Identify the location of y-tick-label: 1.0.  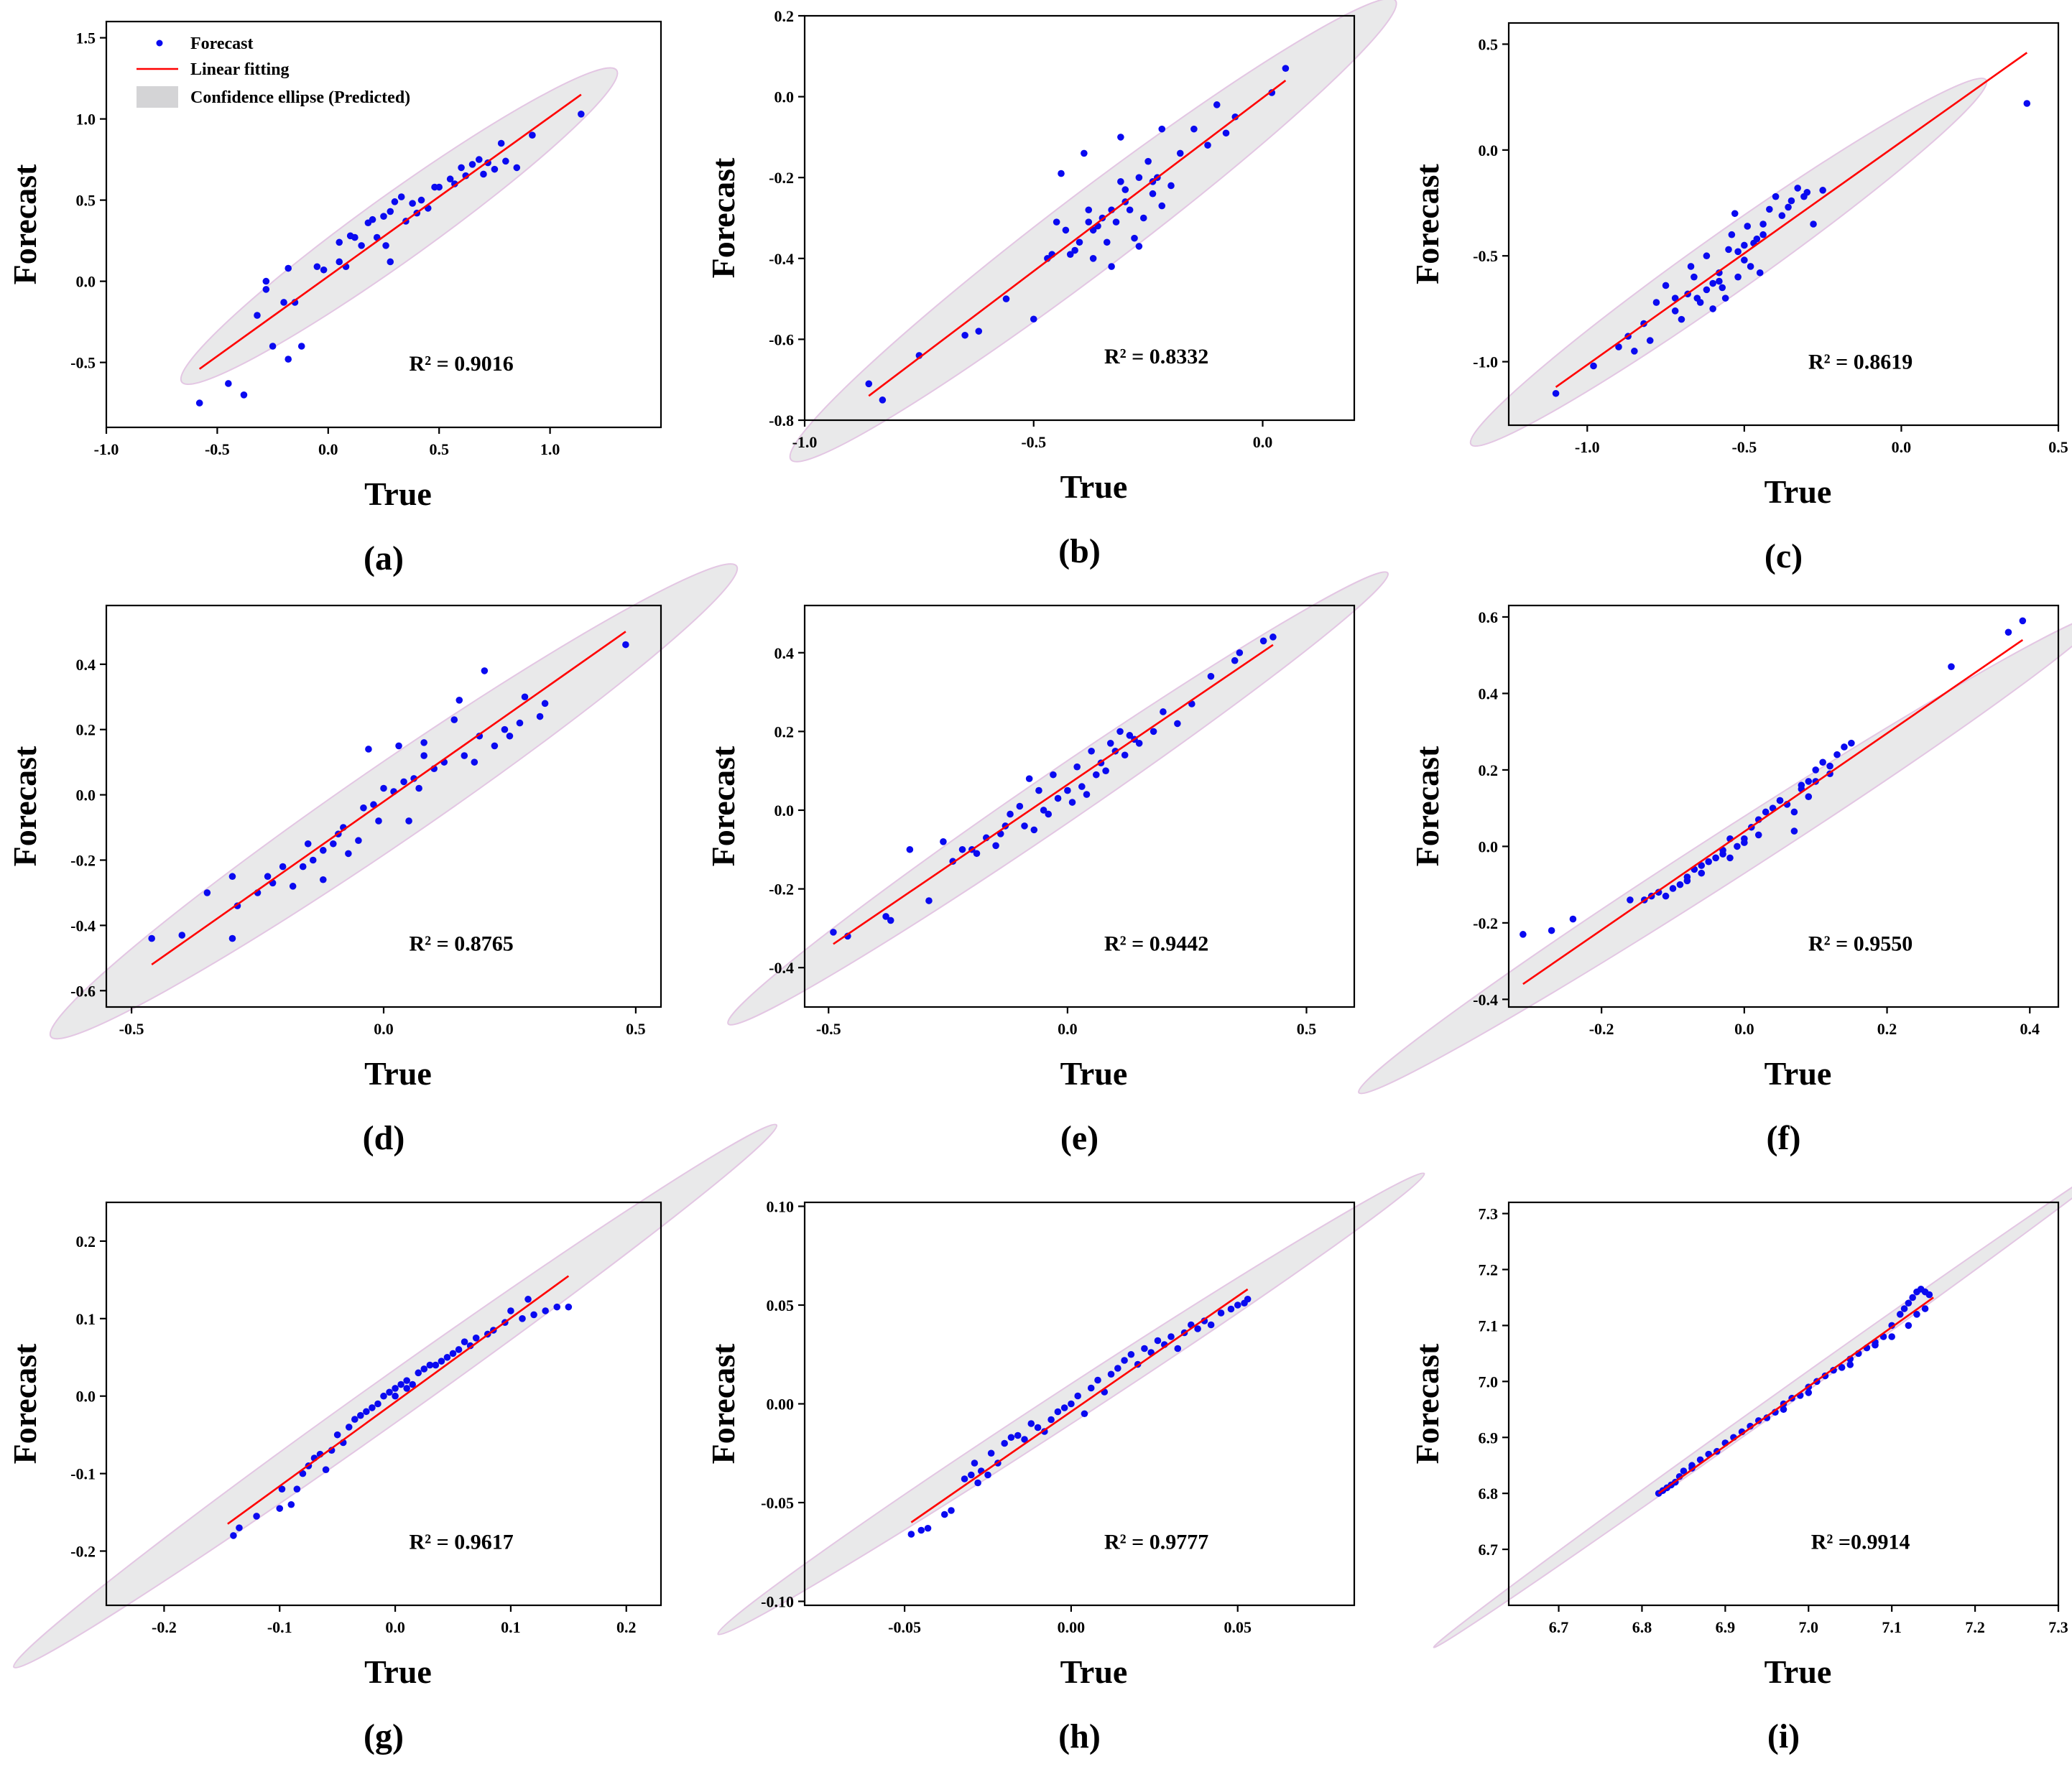
(86, 120).